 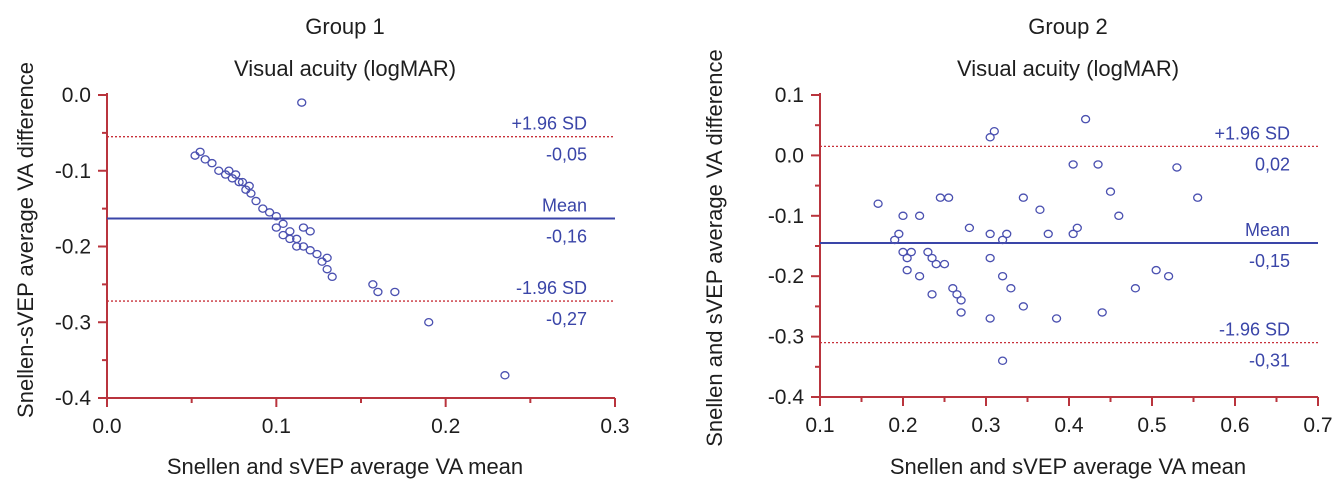 I want to click on chart-title: Group 1, so click(x=345, y=26).